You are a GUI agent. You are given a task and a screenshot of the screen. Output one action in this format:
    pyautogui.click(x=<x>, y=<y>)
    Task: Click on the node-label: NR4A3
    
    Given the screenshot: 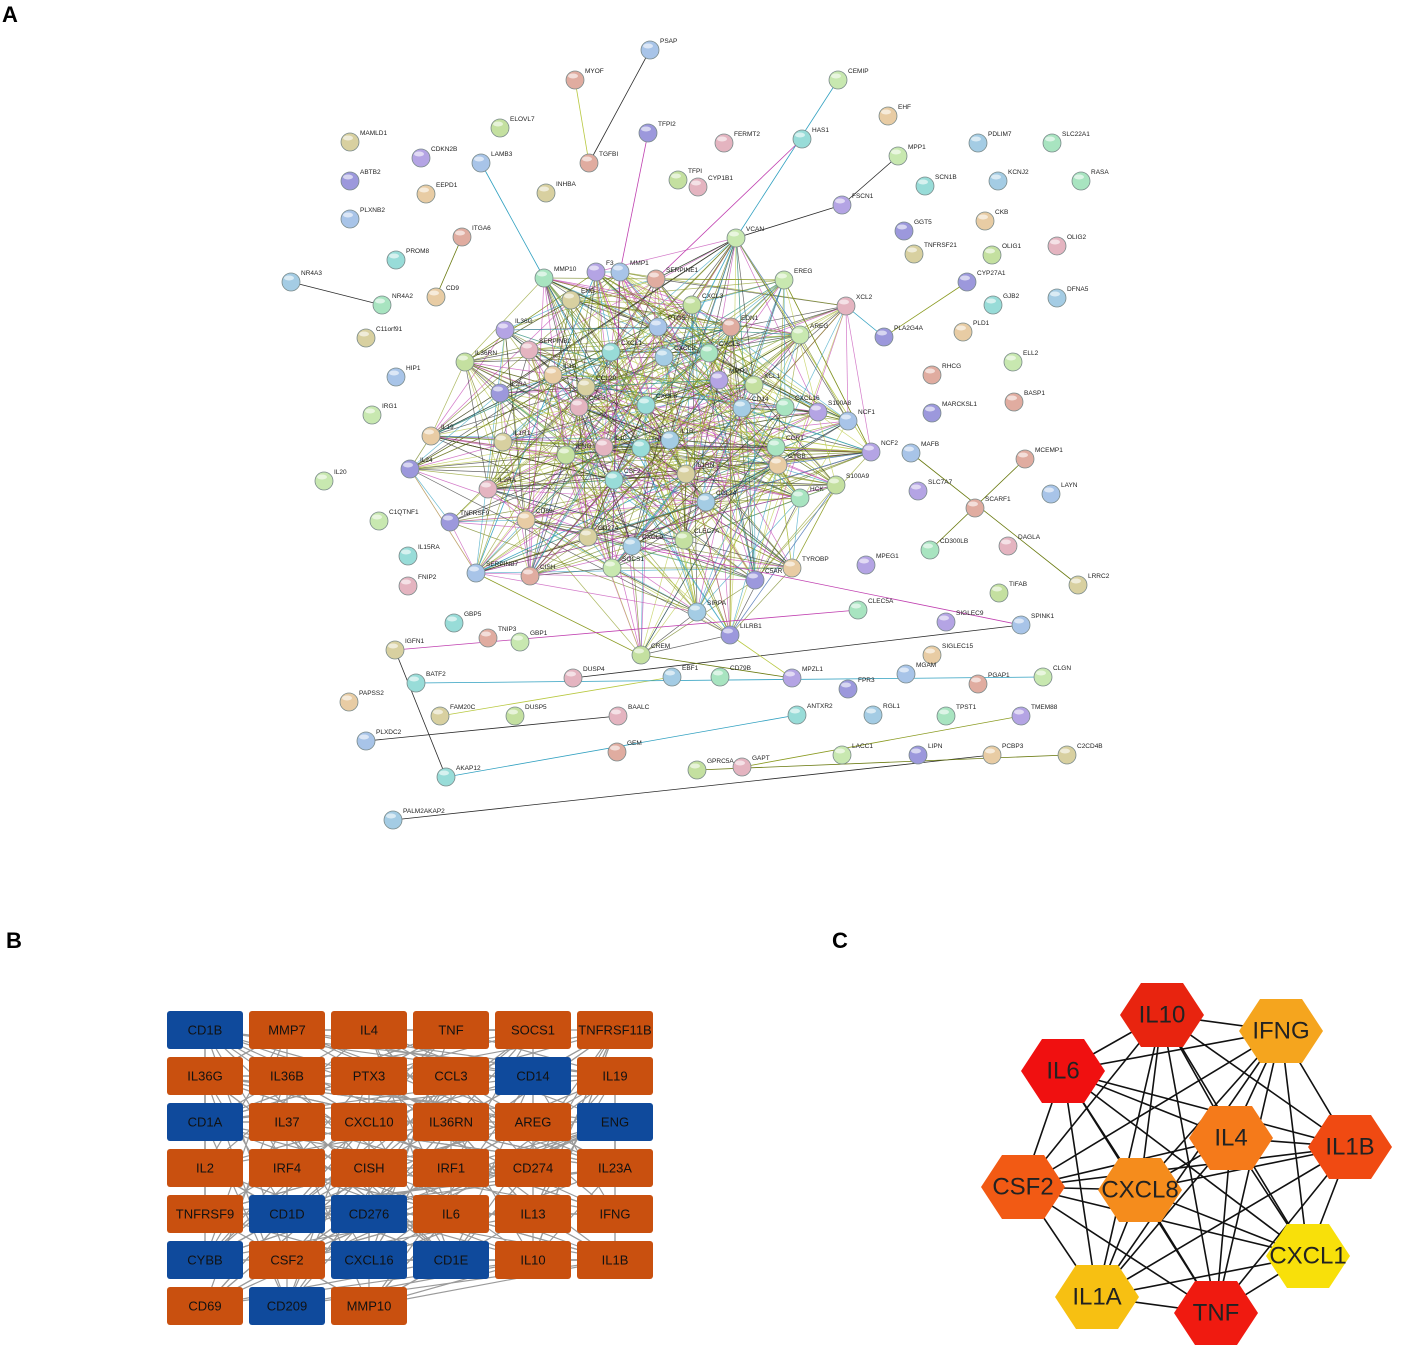 What is the action you would take?
    pyautogui.click(x=311, y=273)
    